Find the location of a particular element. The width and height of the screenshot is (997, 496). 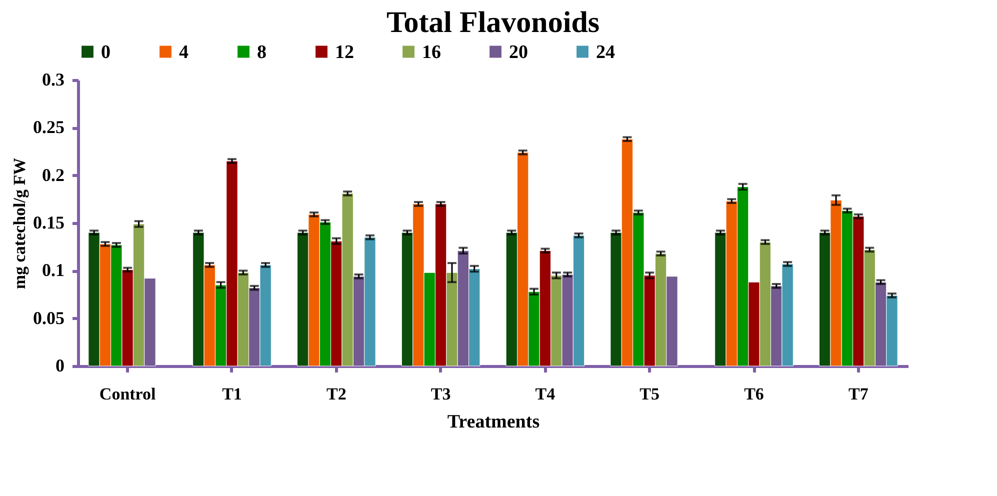

x-axis-title: Treatments is located at coordinates (493, 422).